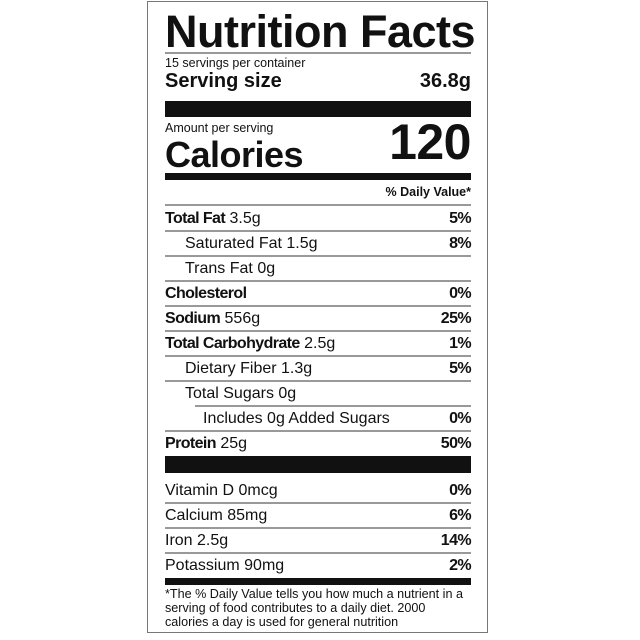 This screenshot has height=640, width=640. I want to click on vitamin-row: Potassium 90mg 2%, so click(318, 565).